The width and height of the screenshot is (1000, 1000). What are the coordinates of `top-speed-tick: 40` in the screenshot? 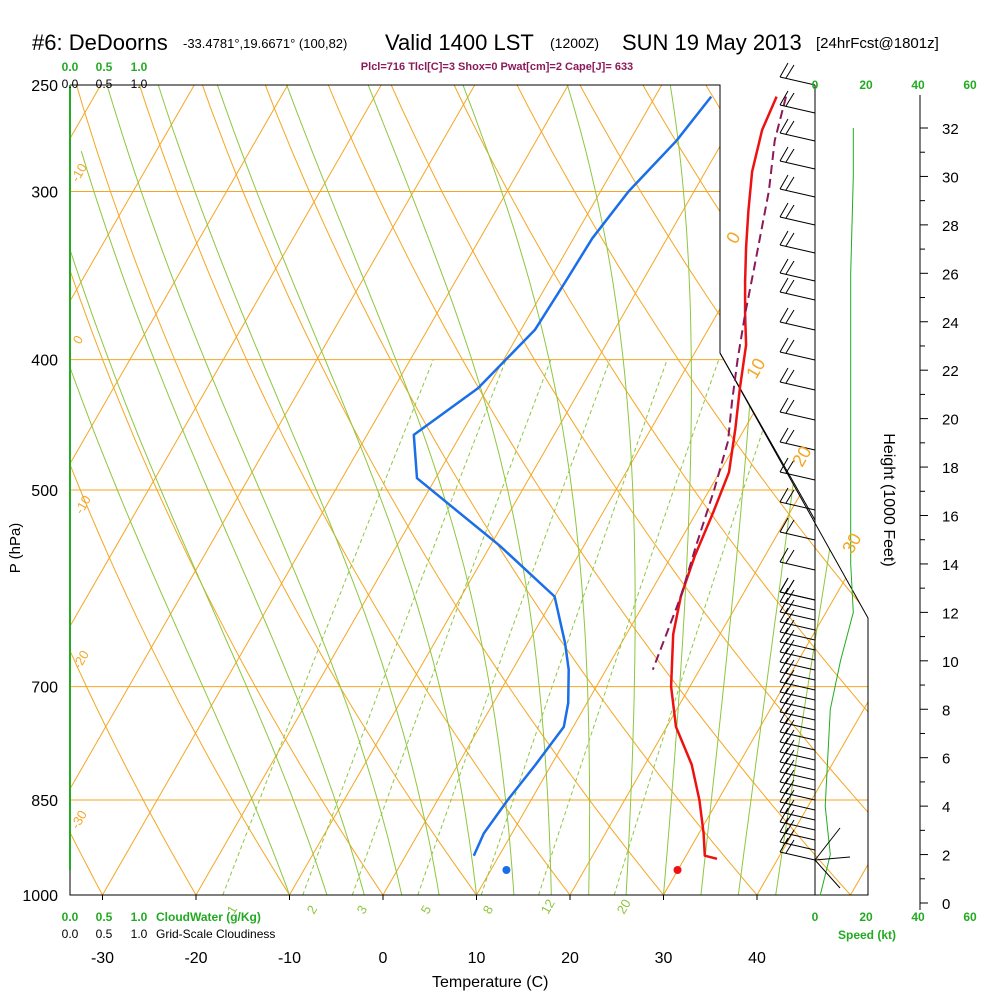 It's located at (918, 85).